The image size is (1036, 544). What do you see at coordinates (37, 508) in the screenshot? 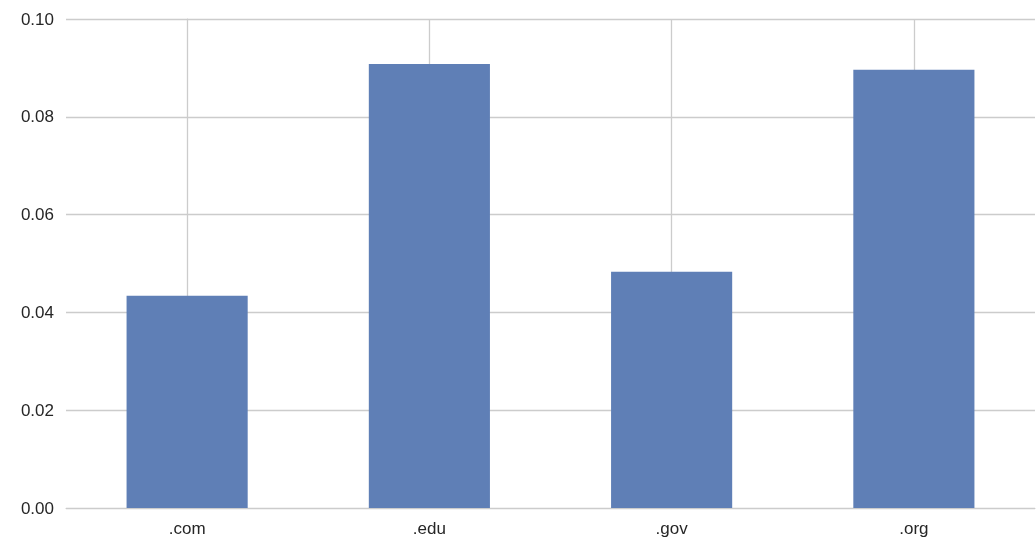
I see `y-tick-label: 0.00` at bounding box center [37, 508].